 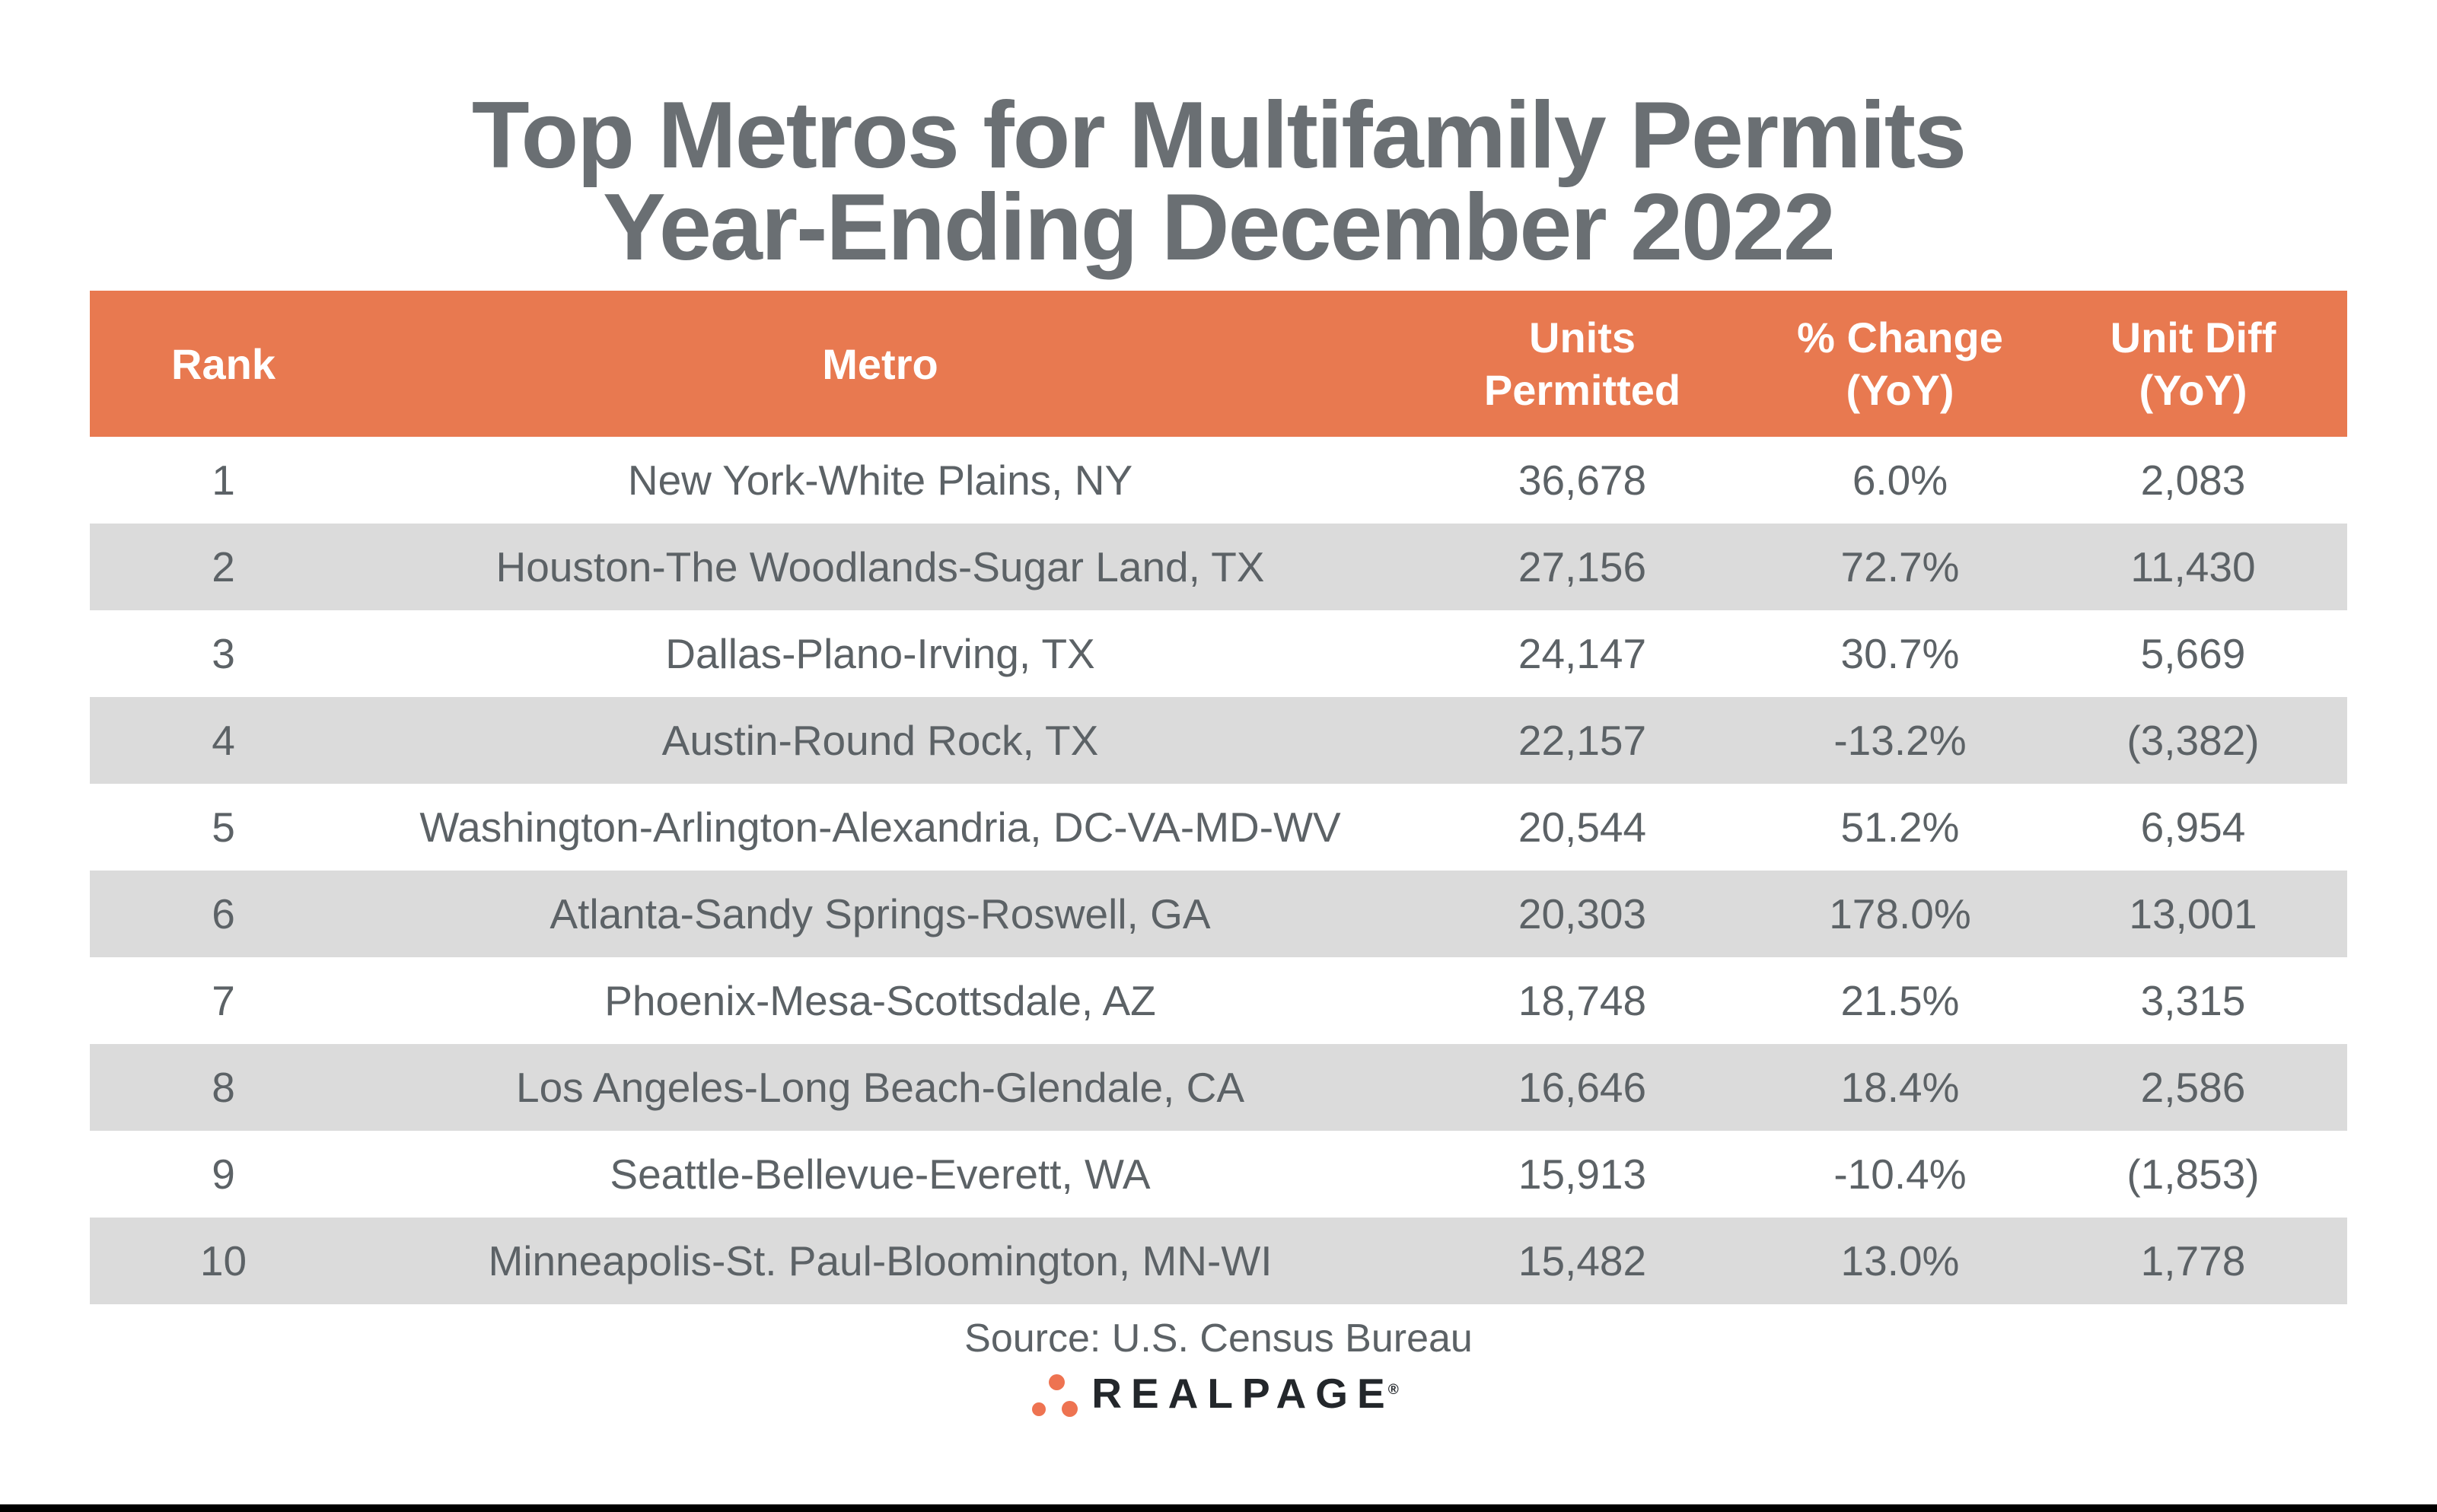 What do you see at coordinates (1900, 653) in the screenshot?
I see `pct-change-cell: 30.7%` at bounding box center [1900, 653].